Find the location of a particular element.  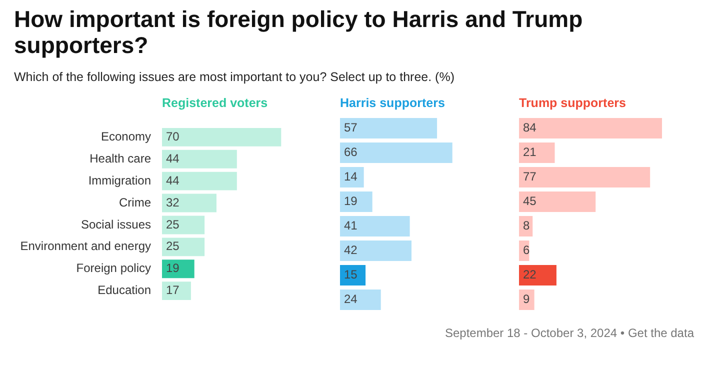

data-label: 70 is located at coordinates (173, 136).